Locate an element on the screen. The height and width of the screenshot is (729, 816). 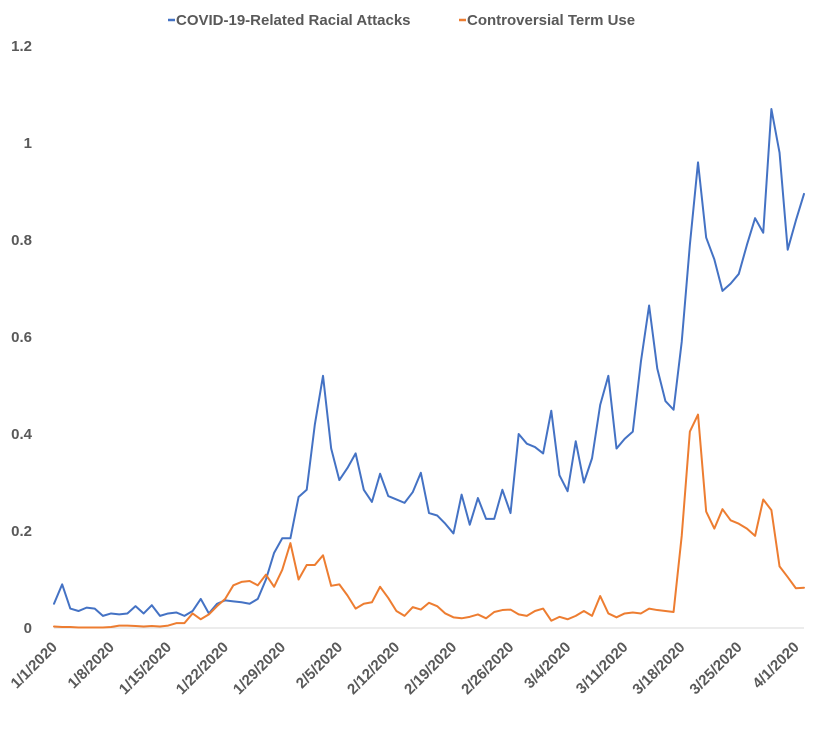
x-tick-label: 2/5/2020 is located at coordinates (319, 665).